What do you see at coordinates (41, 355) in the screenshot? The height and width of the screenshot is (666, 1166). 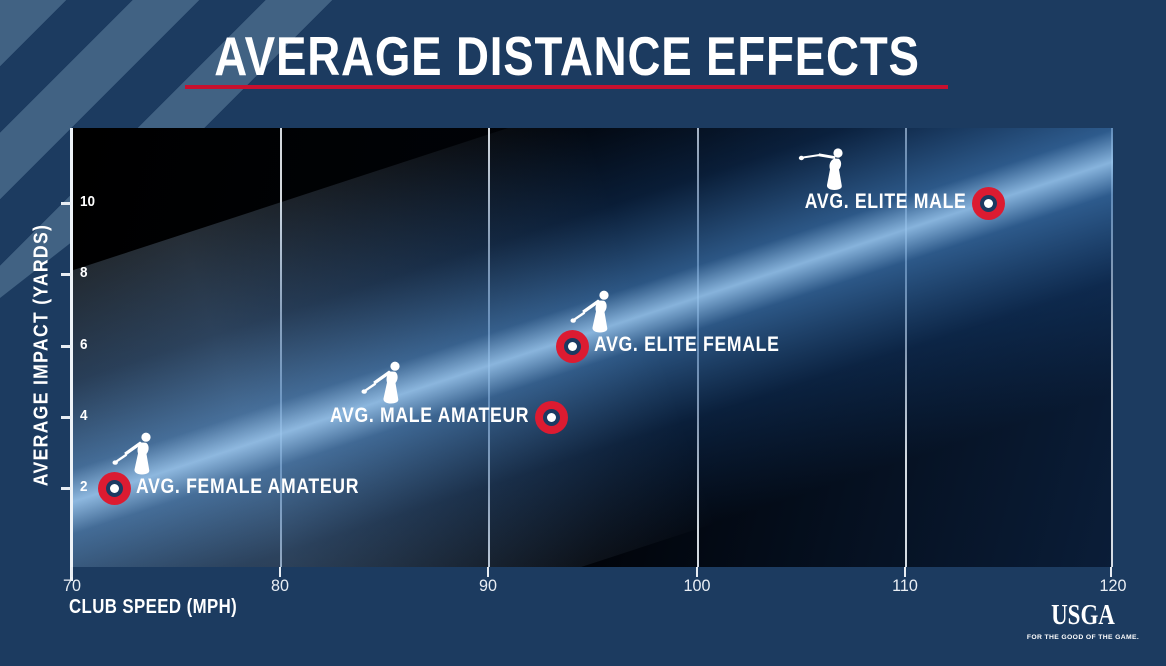 I see `y-axis-label: AVERAGE IMPACT (YARDS)` at bounding box center [41, 355].